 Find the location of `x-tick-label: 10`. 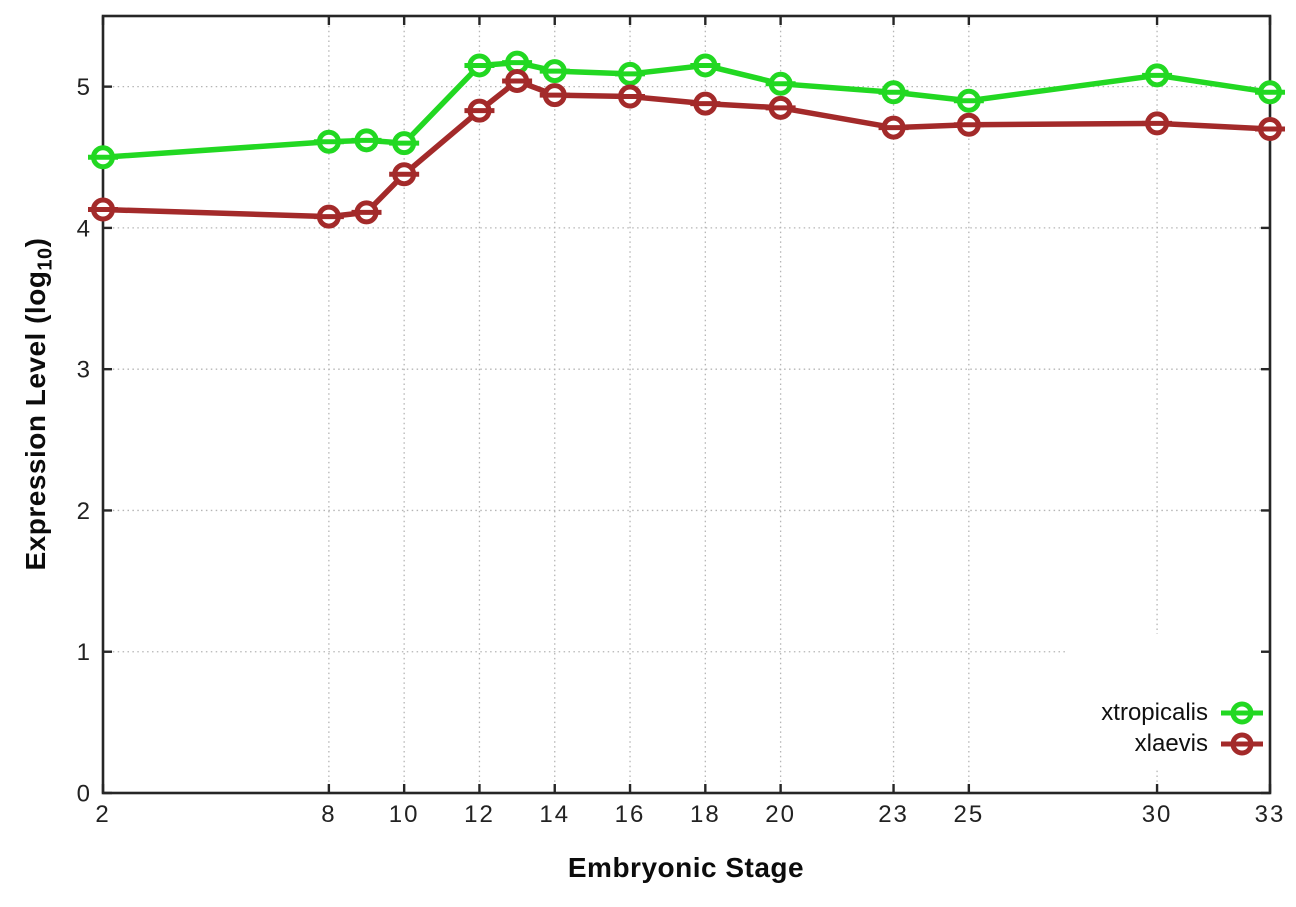

x-tick-label: 10 is located at coordinates (404, 814).